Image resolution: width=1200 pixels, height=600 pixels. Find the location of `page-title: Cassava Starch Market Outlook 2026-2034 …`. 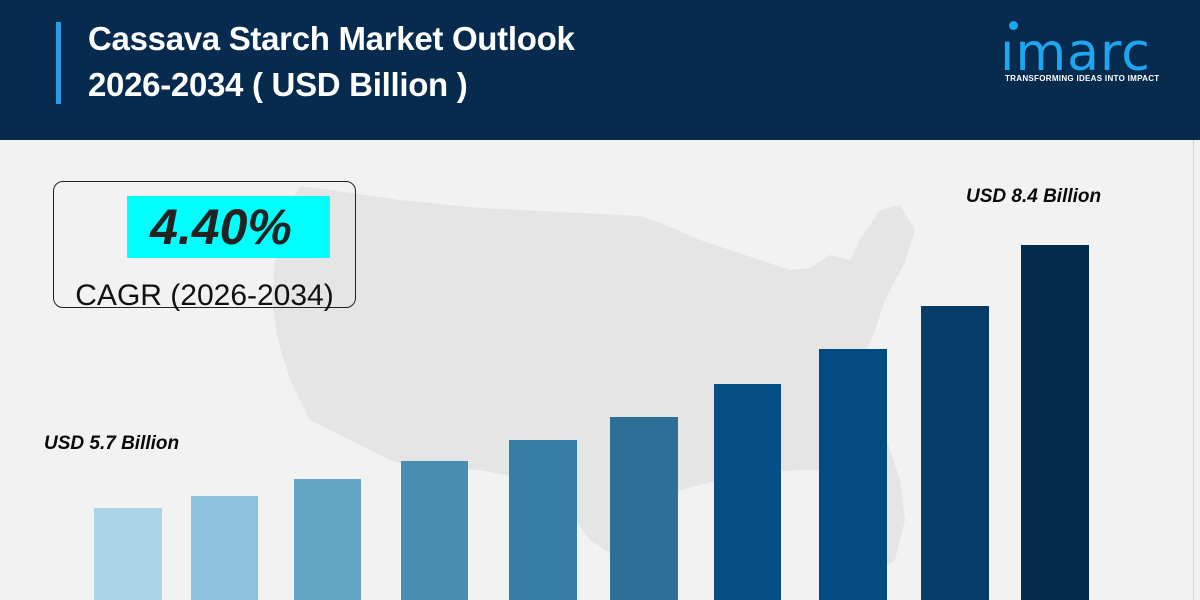

page-title: Cassava Starch Market Outlook 2026-2034 … is located at coordinates (331, 62).